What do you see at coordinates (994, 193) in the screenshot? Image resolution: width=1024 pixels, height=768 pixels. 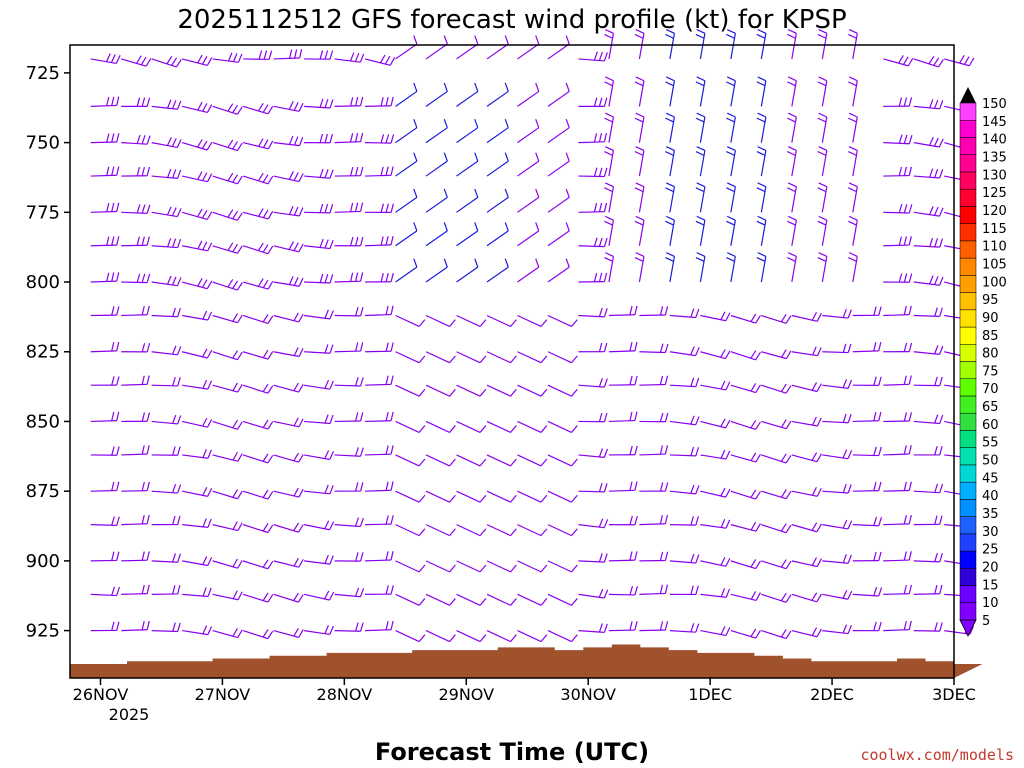 I see `colorbar-label: 125` at bounding box center [994, 193].